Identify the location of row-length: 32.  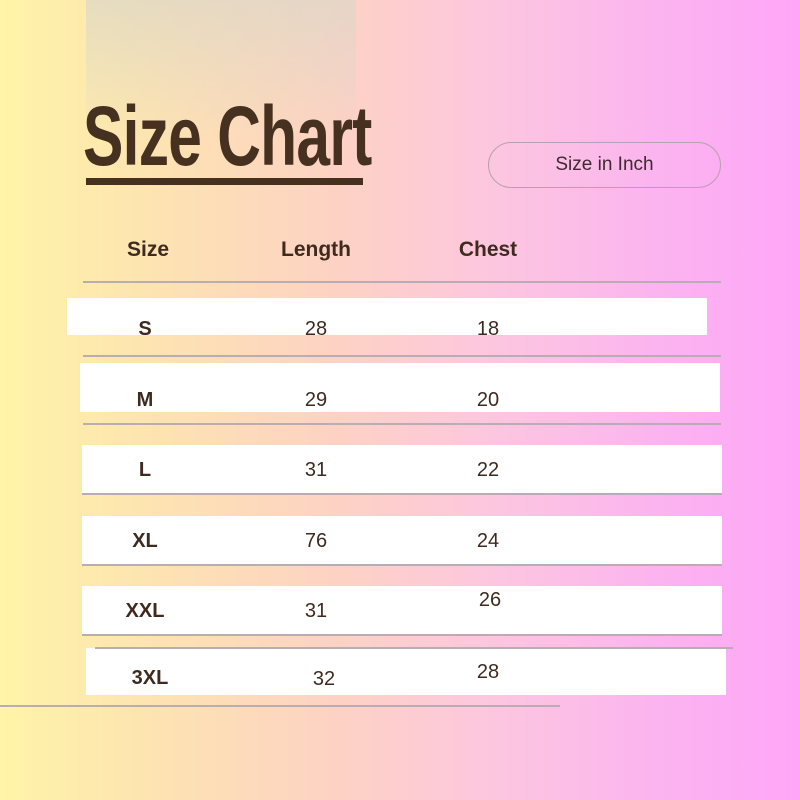
(324, 679).